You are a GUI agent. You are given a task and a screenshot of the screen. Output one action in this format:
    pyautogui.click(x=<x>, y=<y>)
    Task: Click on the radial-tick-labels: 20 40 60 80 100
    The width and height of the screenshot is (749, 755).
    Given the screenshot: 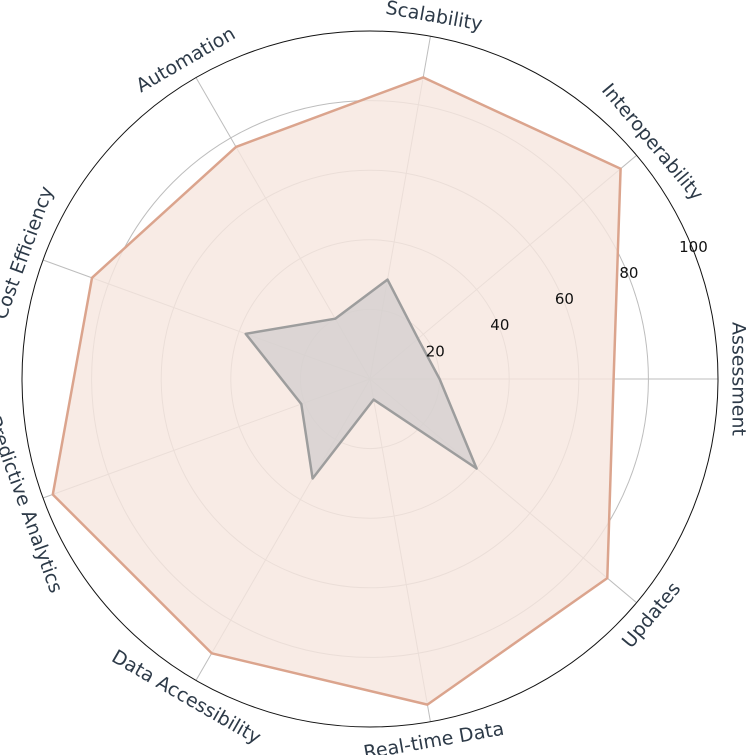 What is the action you would take?
    pyautogui.click(x=567, y=299)
    